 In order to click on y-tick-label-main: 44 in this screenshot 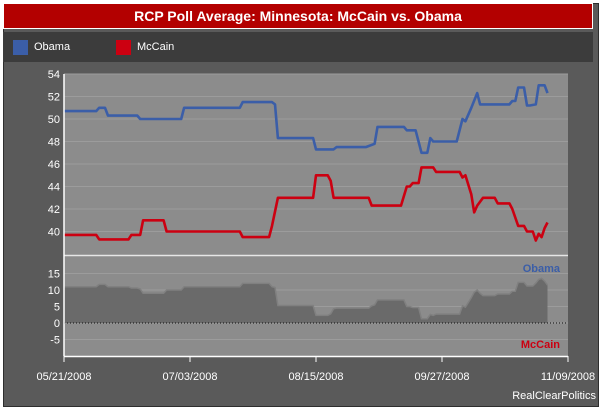, I will do `click(54, 188)`.